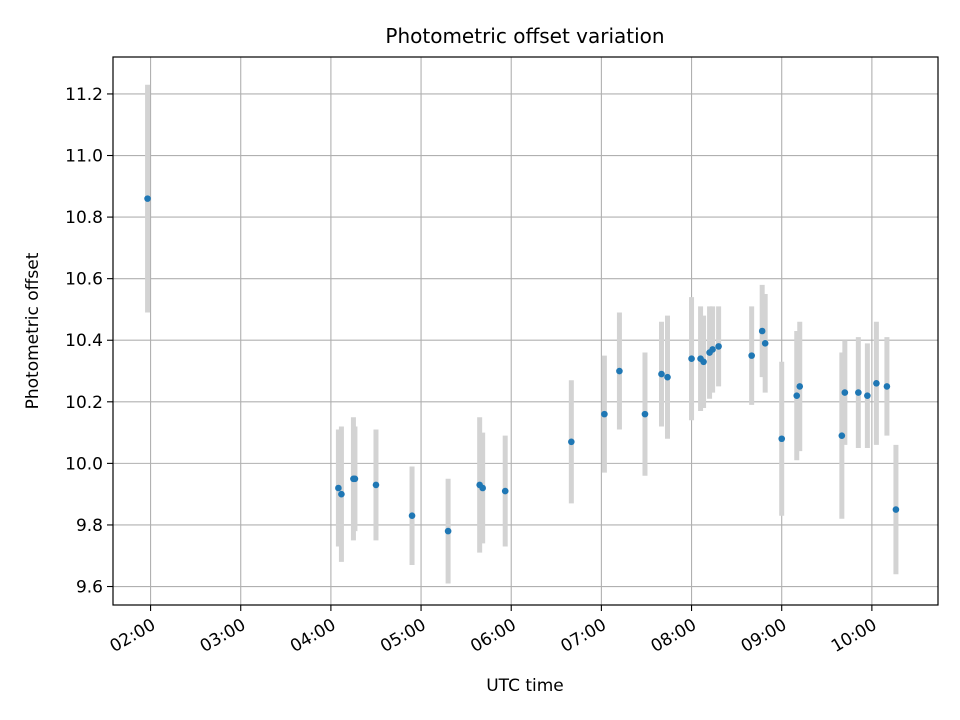  Describe the element at coordinates (33, 330) in the screenshot. I see `y-axis-label: Photometric offset` at that location.